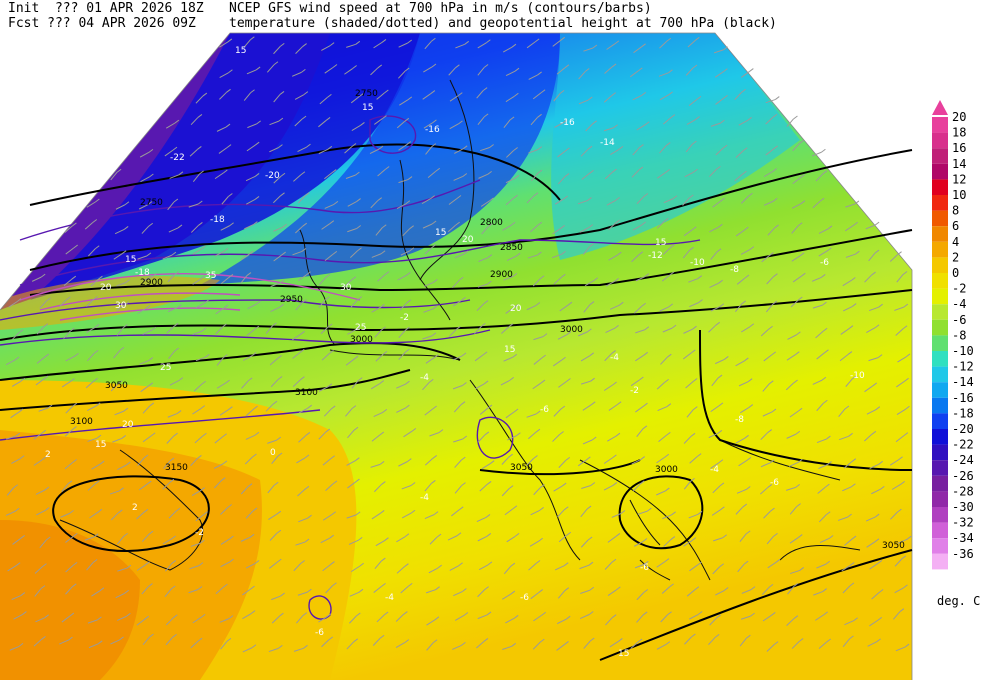  I want to click on colorbar-swatch, so click(940, 296).